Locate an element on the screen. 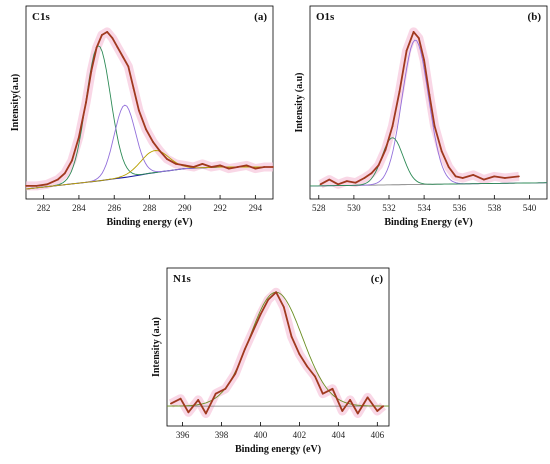 This screenshot has height=464, width=550. x-tick-label: 288 is located at coordinates (150, 208).